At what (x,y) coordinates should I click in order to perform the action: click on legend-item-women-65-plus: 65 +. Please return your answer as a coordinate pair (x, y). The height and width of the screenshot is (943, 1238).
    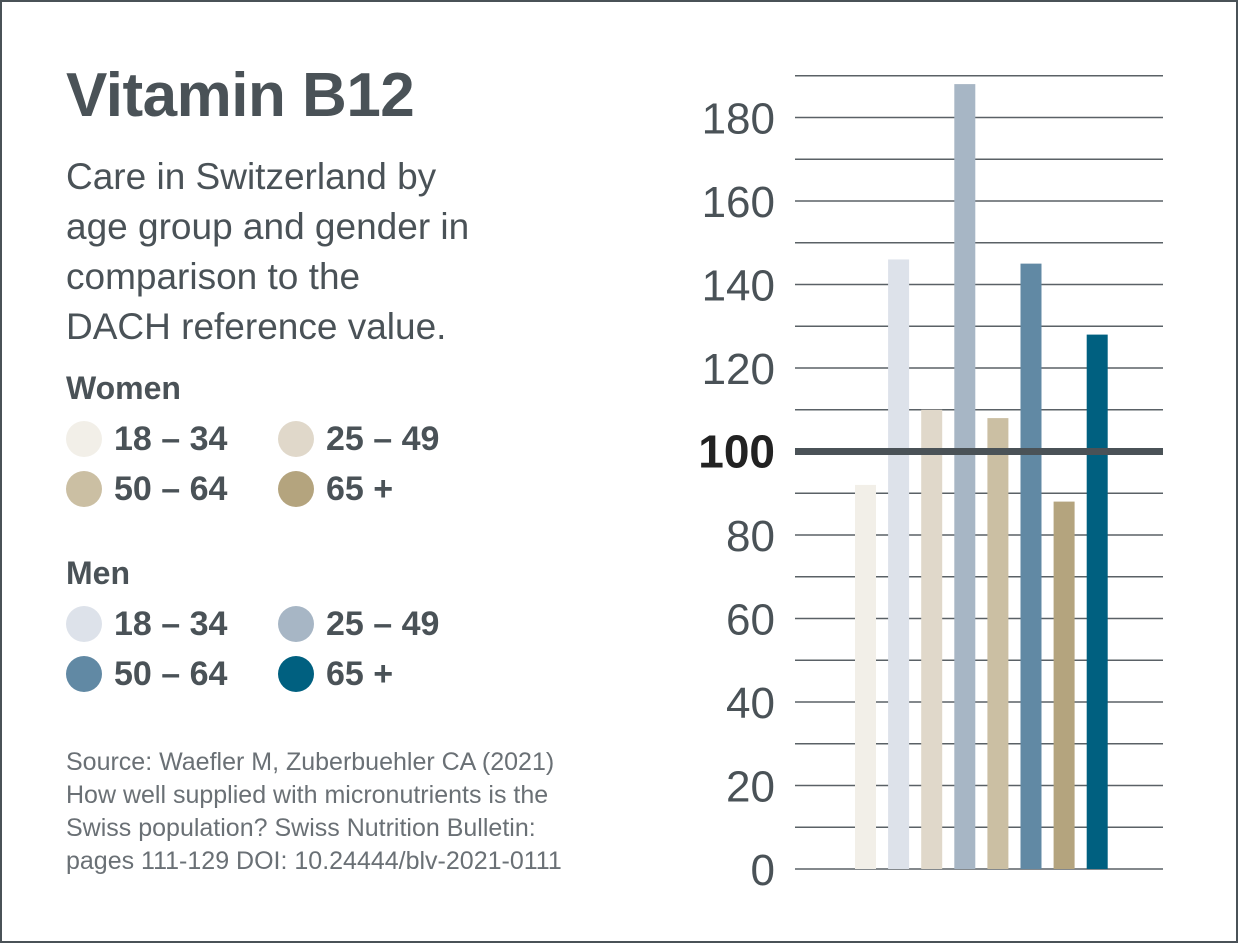
    Looking at the image, I should click on (335, 489).